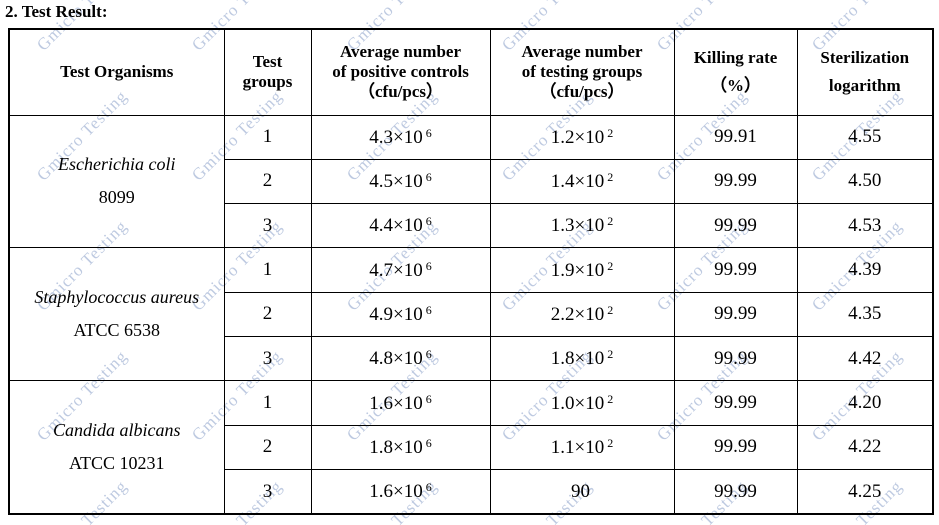 The width and height of the screenshot is (939, 525). I want to click on sterilization-log-cell: 4.25, so click(865, 492).